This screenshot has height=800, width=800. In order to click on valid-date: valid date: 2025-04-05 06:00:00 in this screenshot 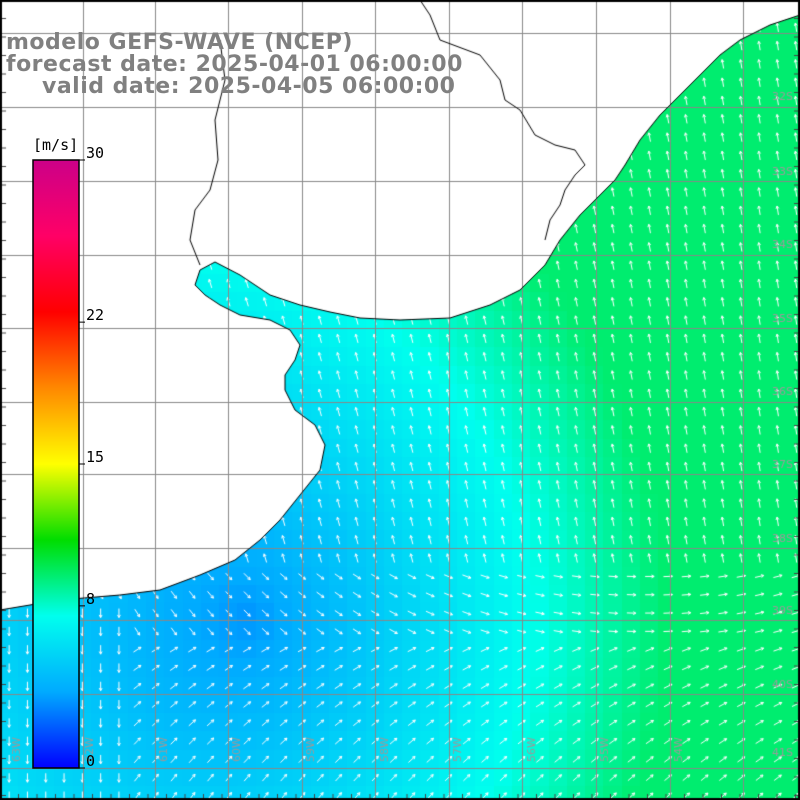, I will do `click(249, 86)`.